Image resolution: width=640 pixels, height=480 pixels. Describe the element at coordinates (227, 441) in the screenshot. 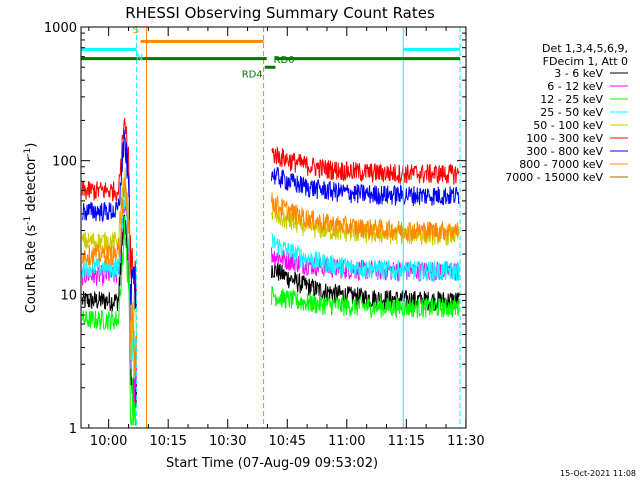

I see `x-tick-label: 10:30` at that location.